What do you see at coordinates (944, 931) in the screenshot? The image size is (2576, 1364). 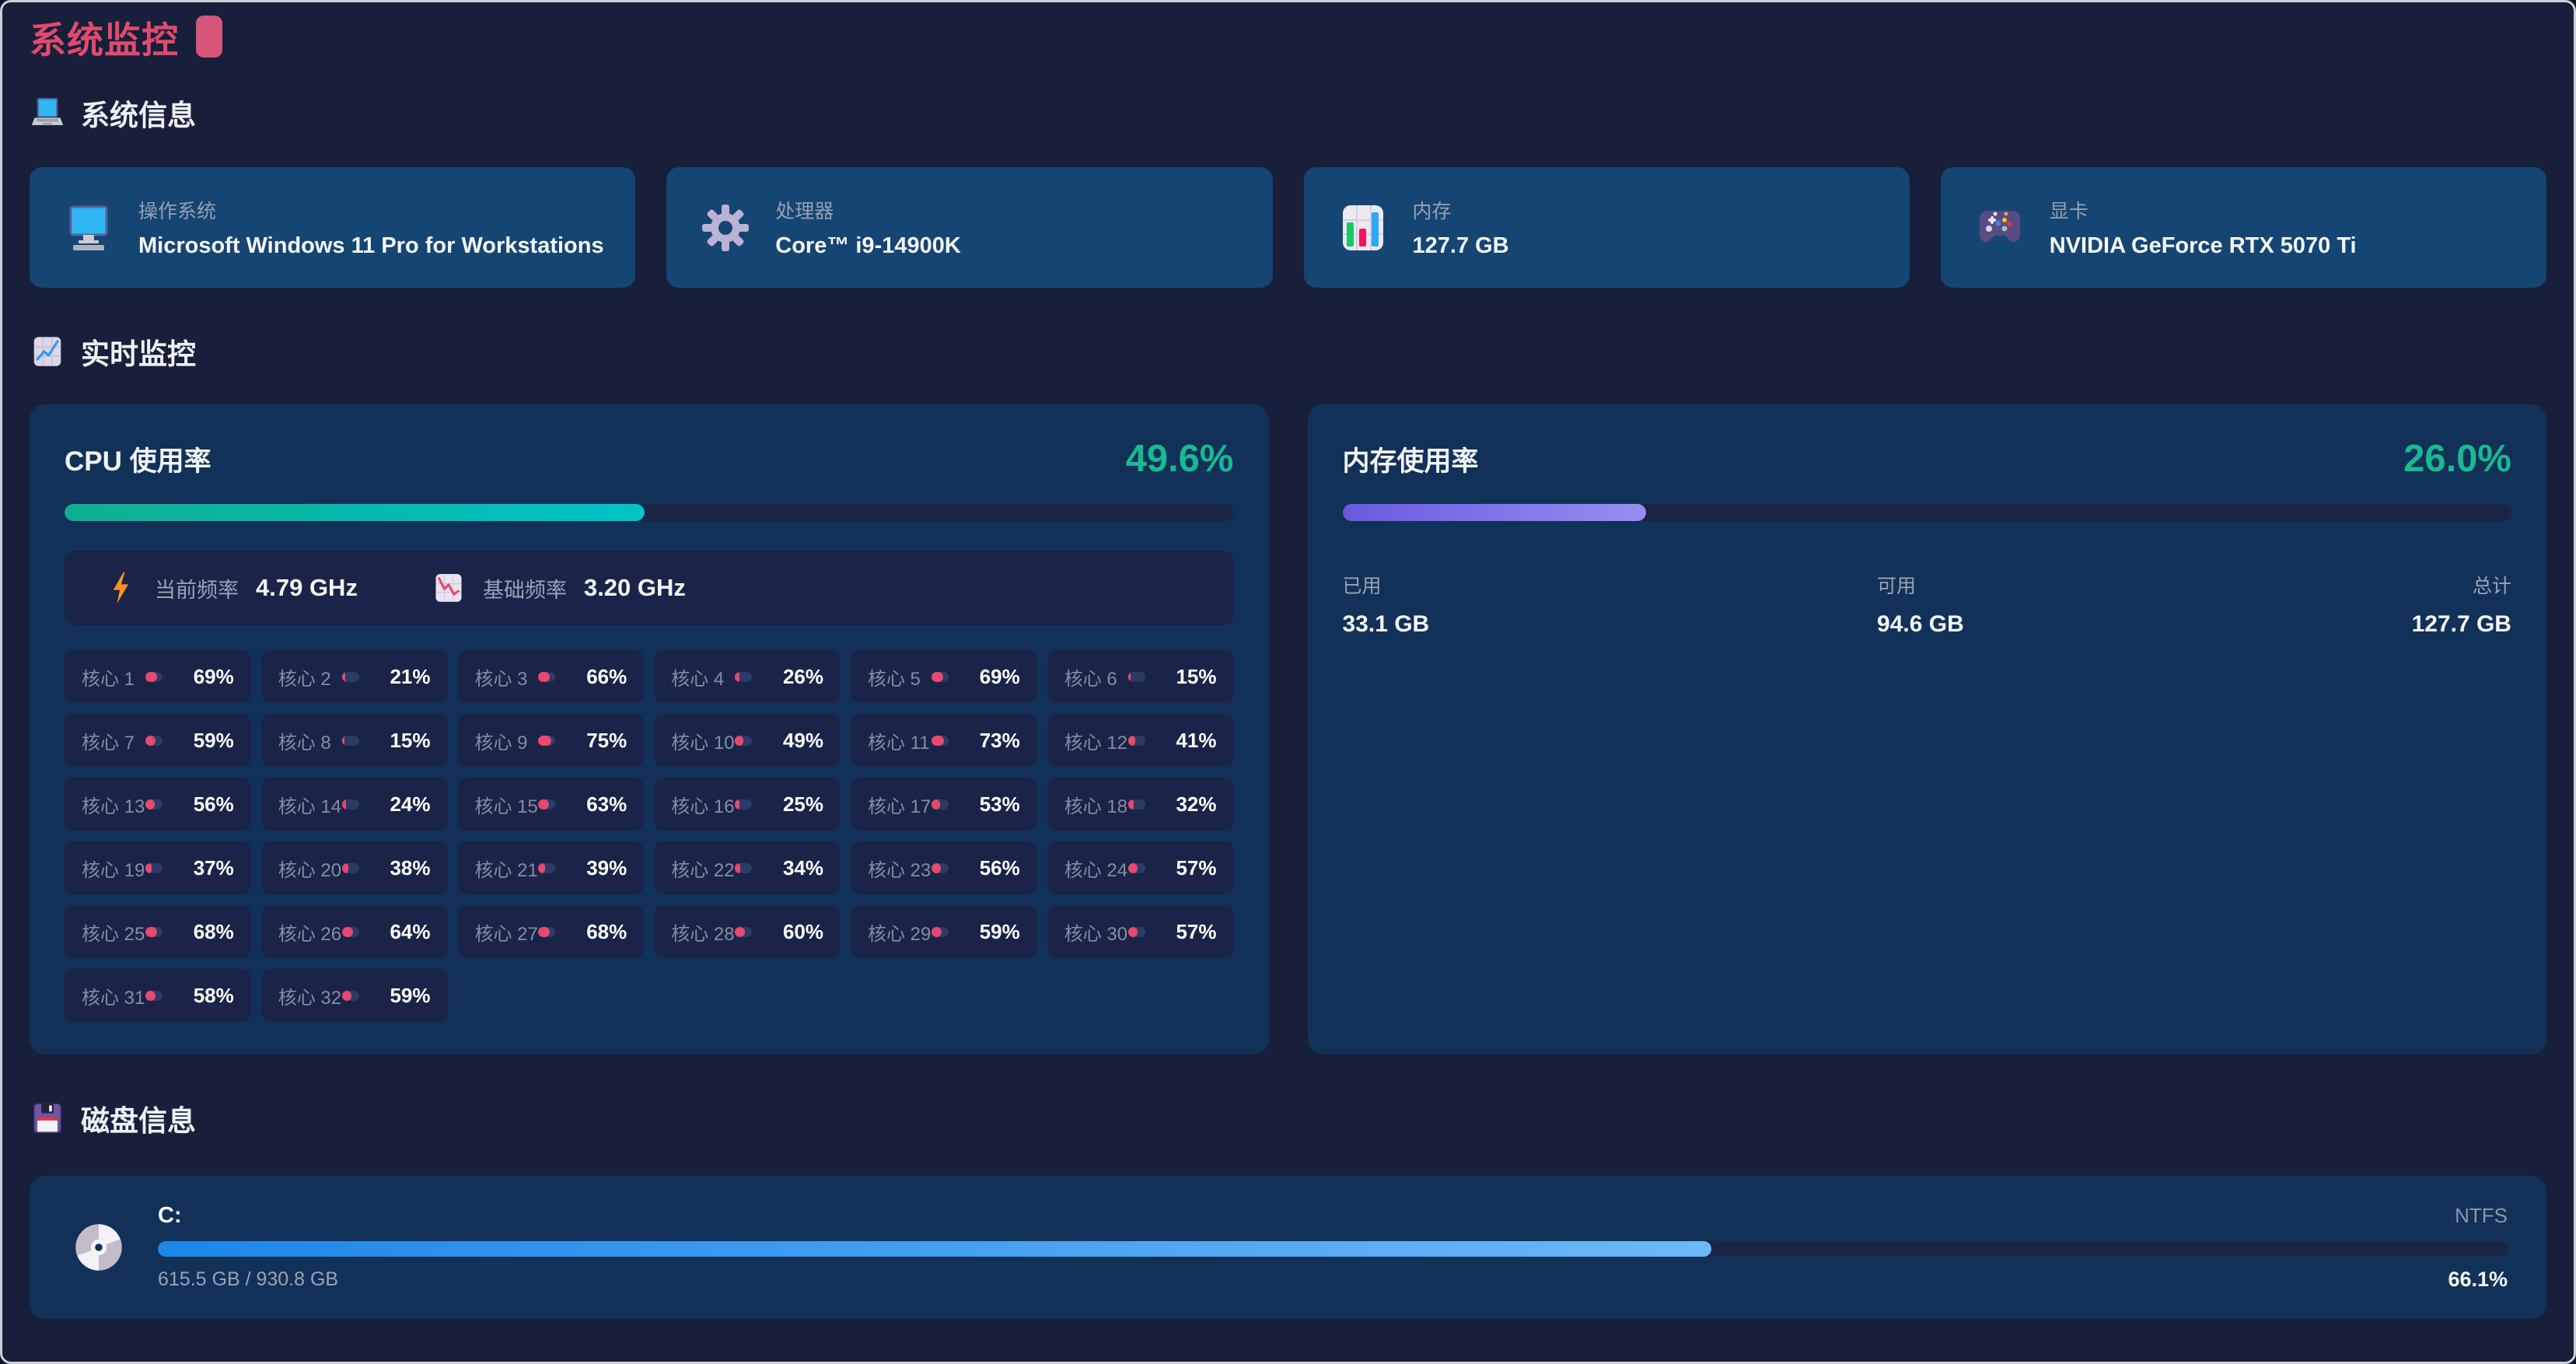 I see `cpu-core-chip: 核心 29 59%` at bounding box center [944, 931].